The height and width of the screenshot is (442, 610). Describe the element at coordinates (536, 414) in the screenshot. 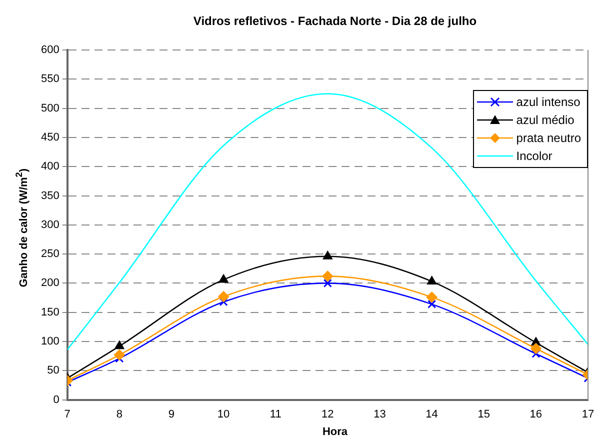

I see `x-tick-label: 16` at that location.